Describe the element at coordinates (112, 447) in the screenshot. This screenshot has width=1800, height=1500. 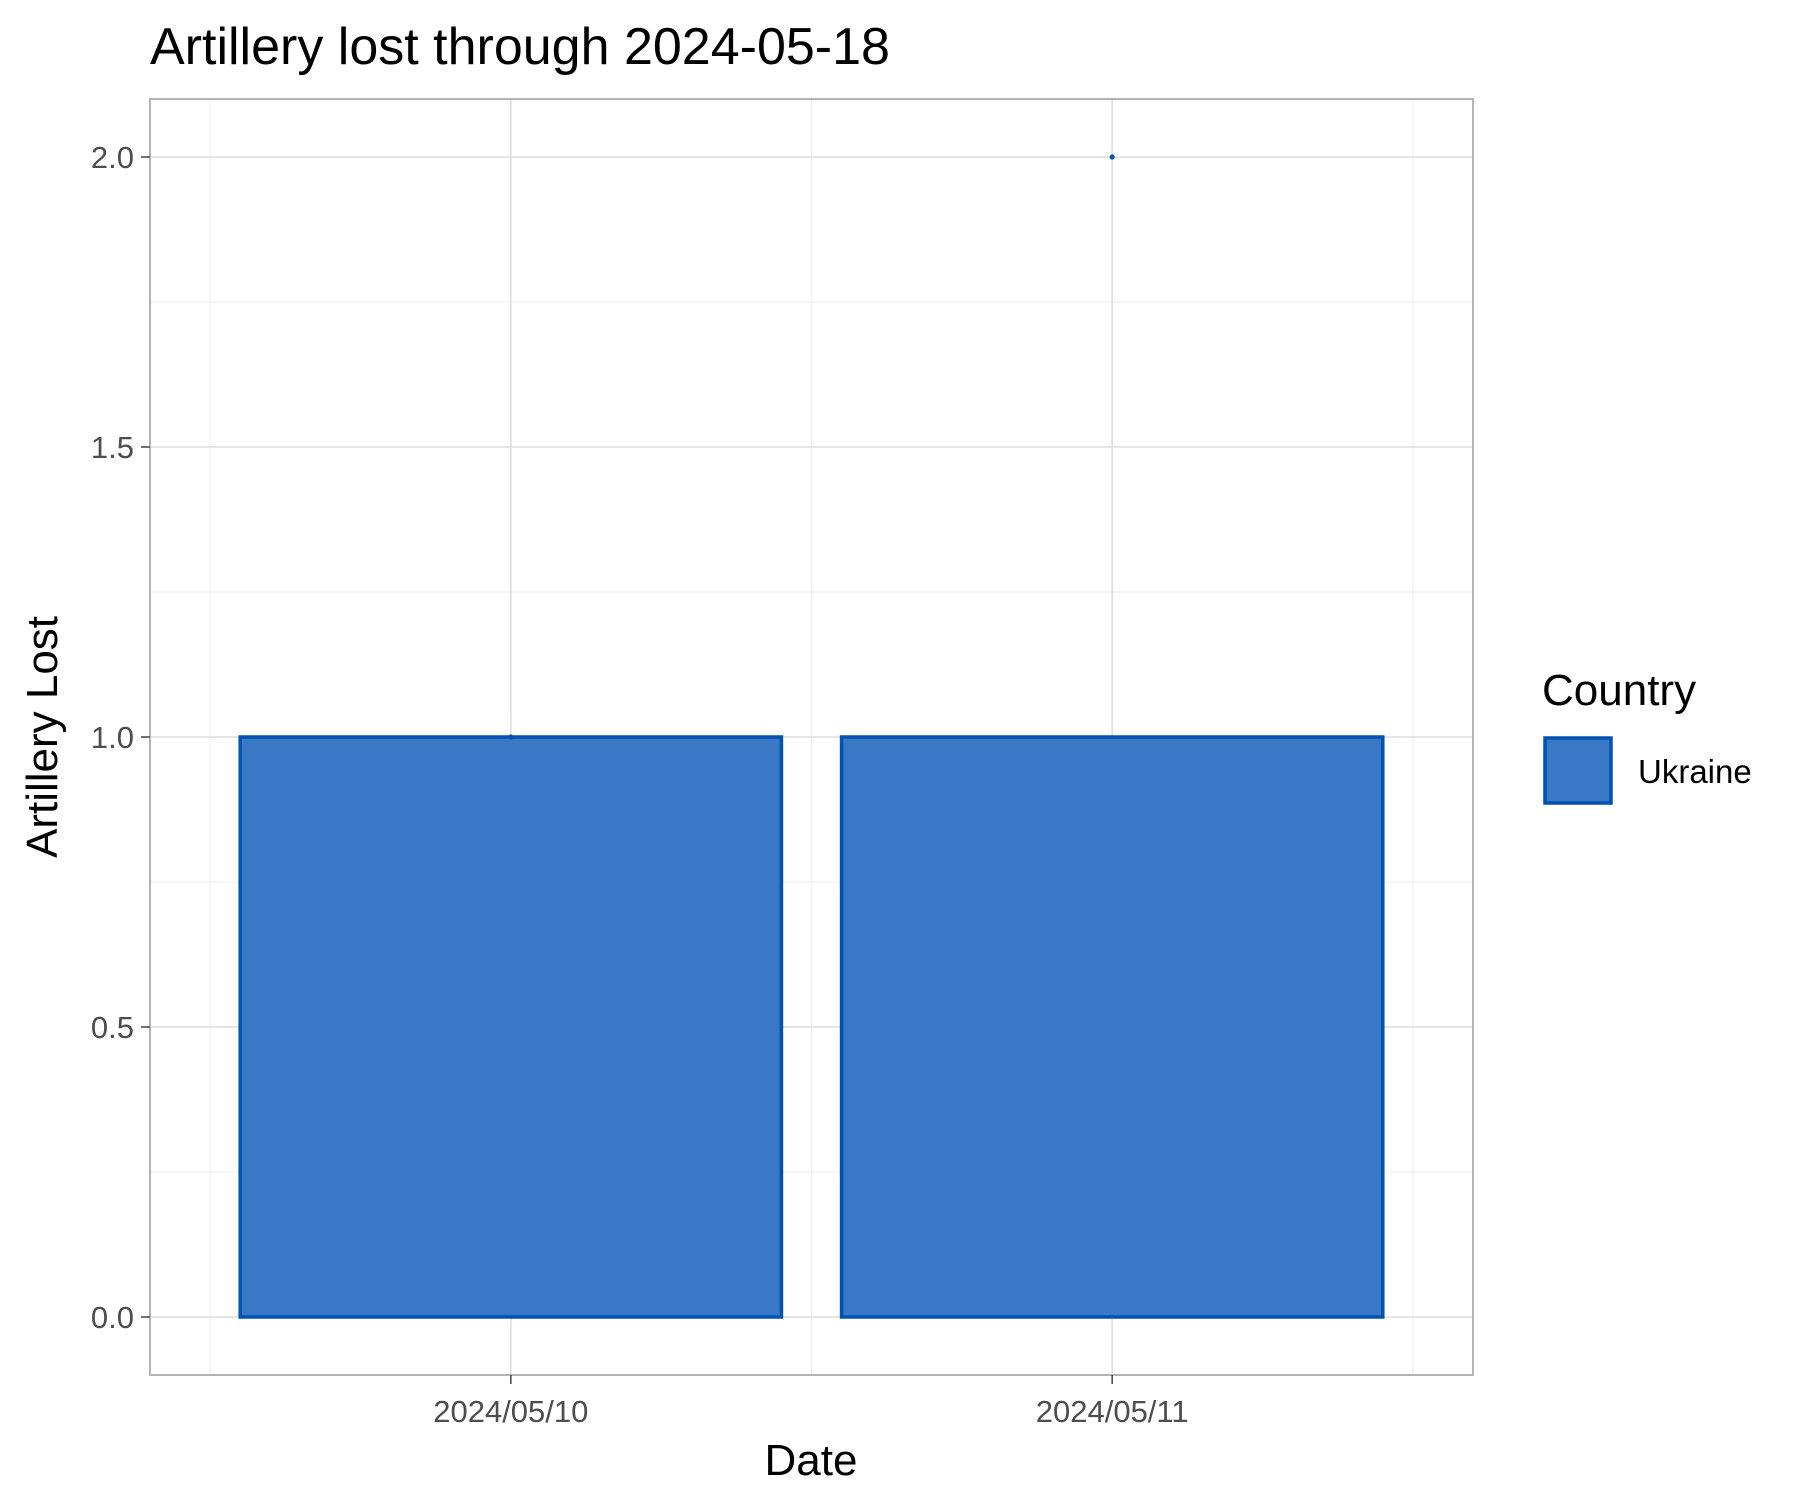
I see `y-tick-label: 1.5` at that location.